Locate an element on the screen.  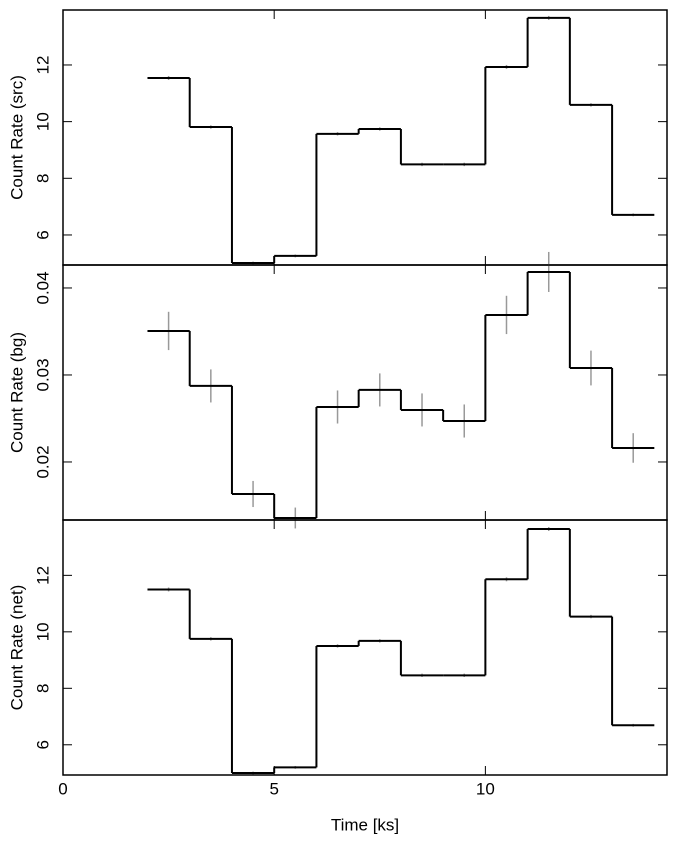
x-tick-label: 0 is located at coordinates (62, 788).